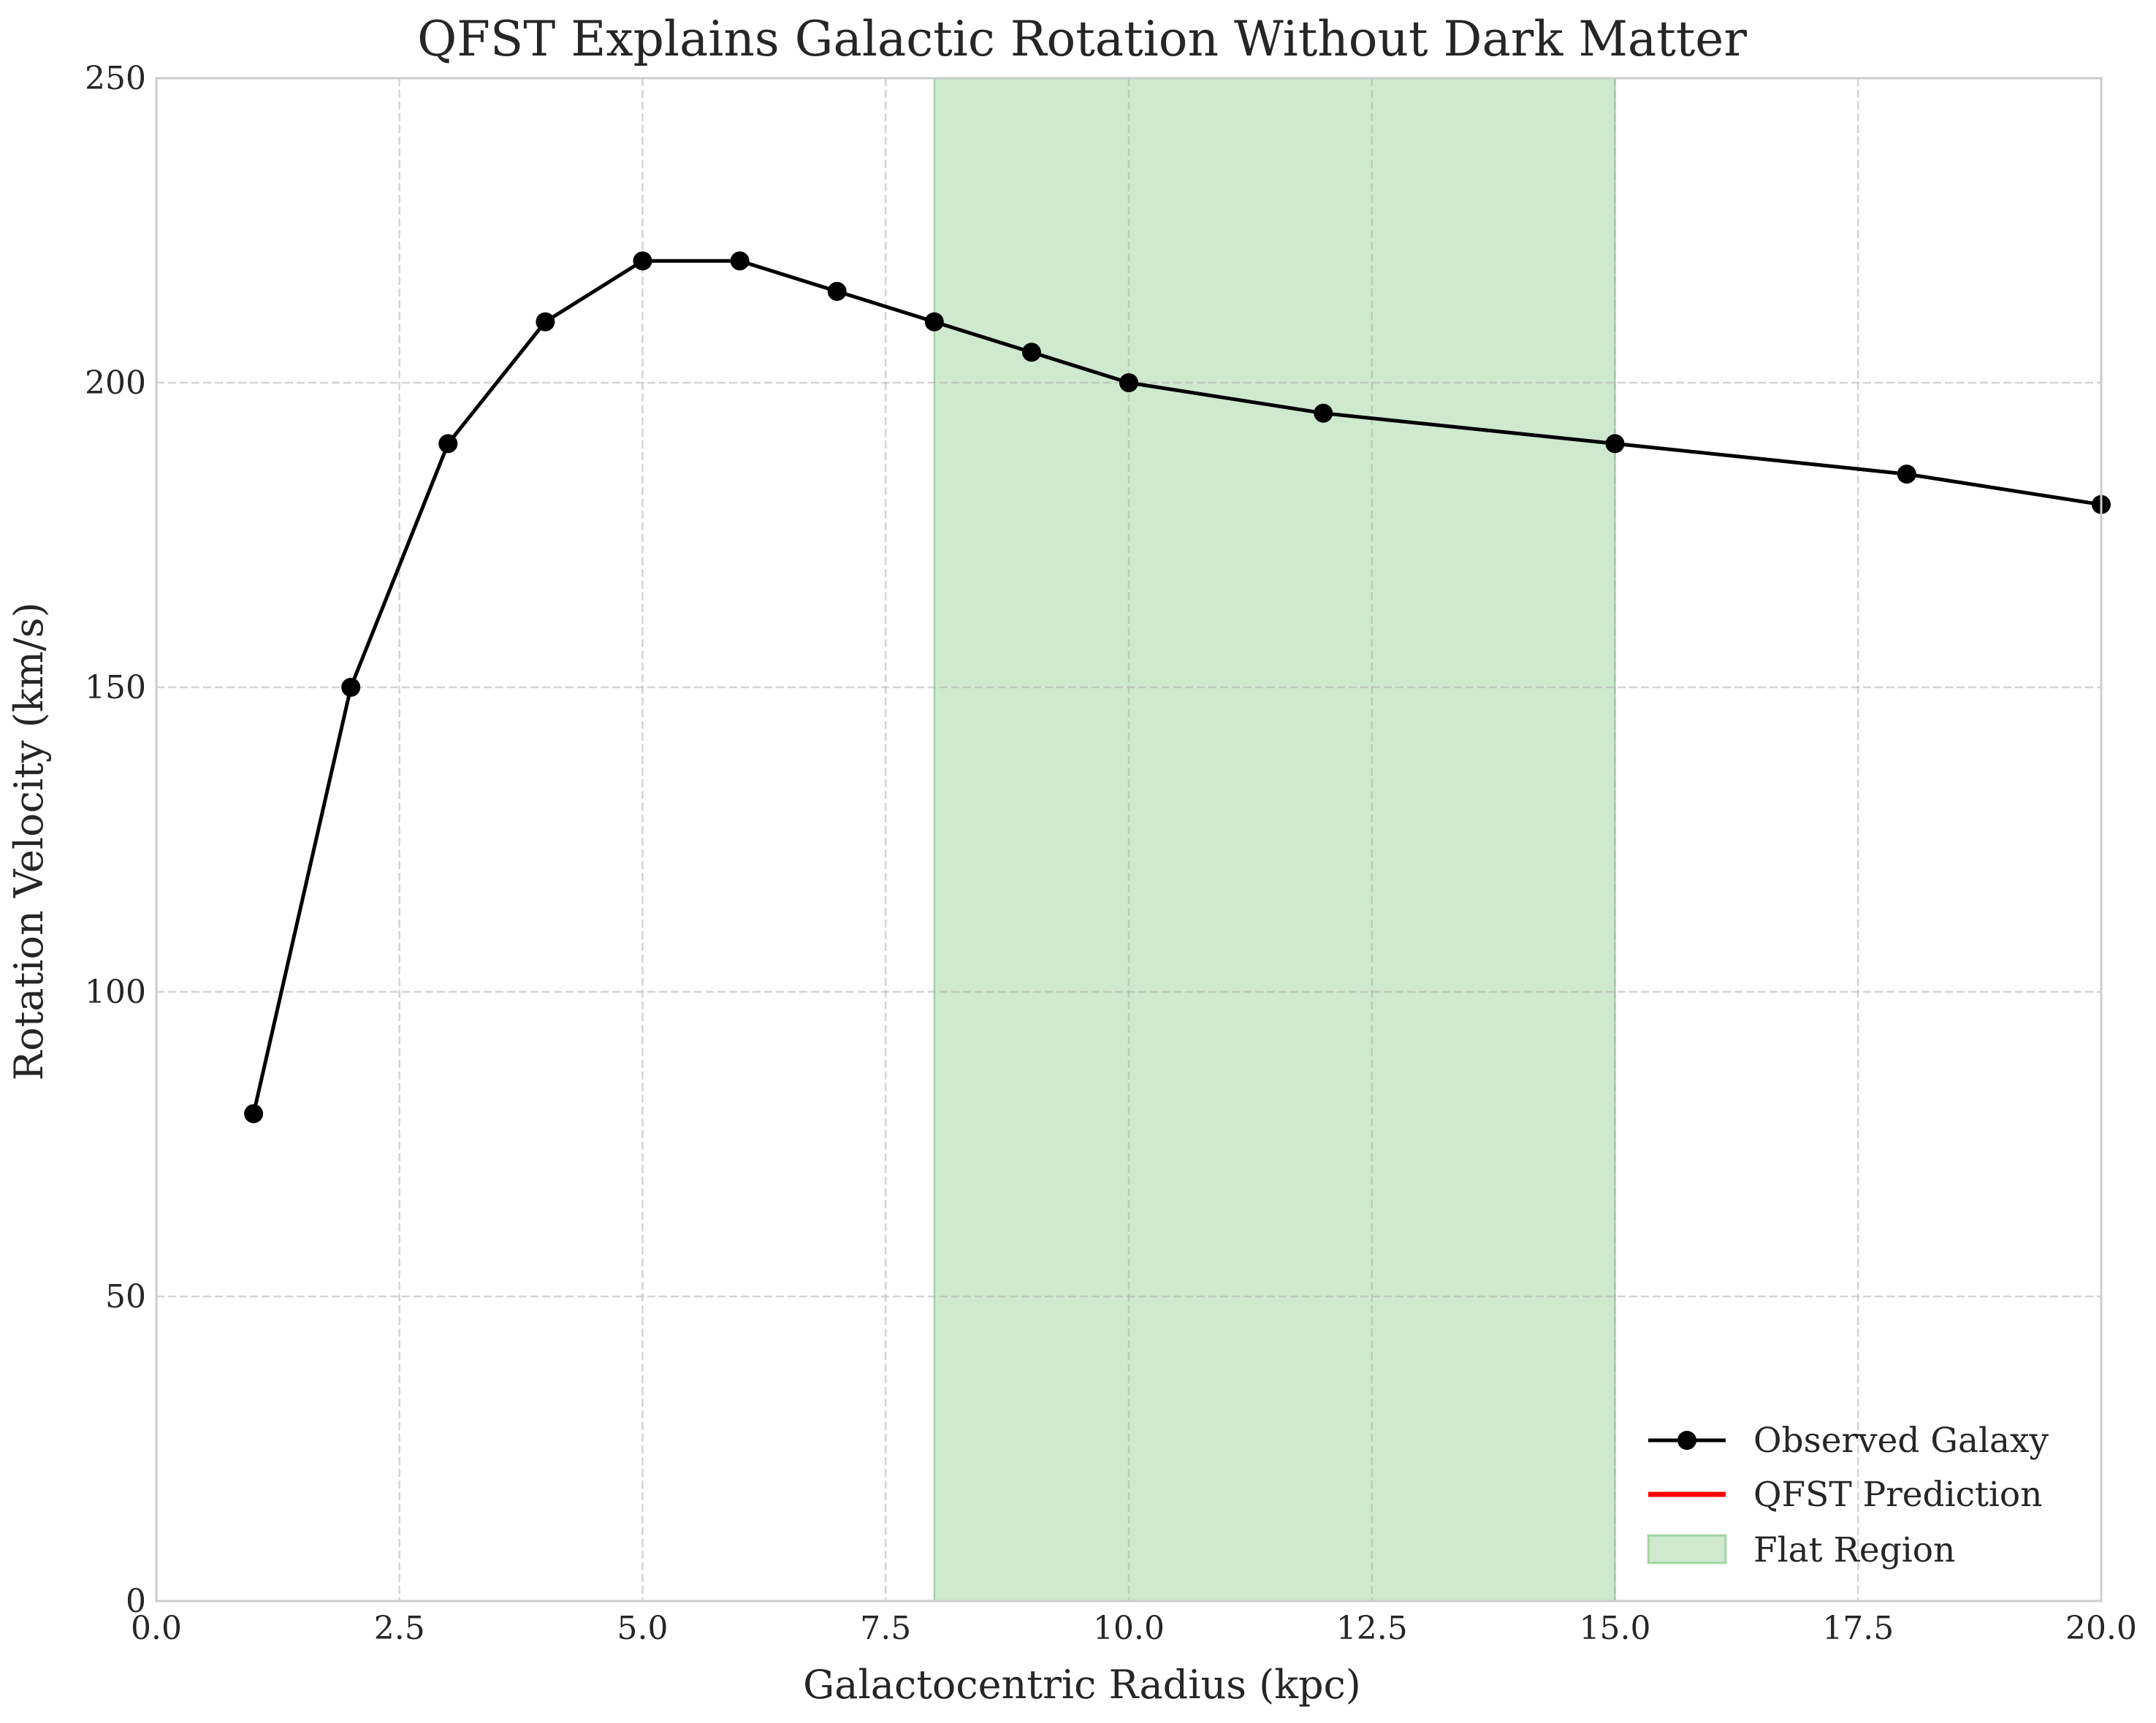 The image size is (2156, 1723). Describe the element at coordinates (156, 1629) in the screenshot. I see `x-tick-label: 0.0` at that location.